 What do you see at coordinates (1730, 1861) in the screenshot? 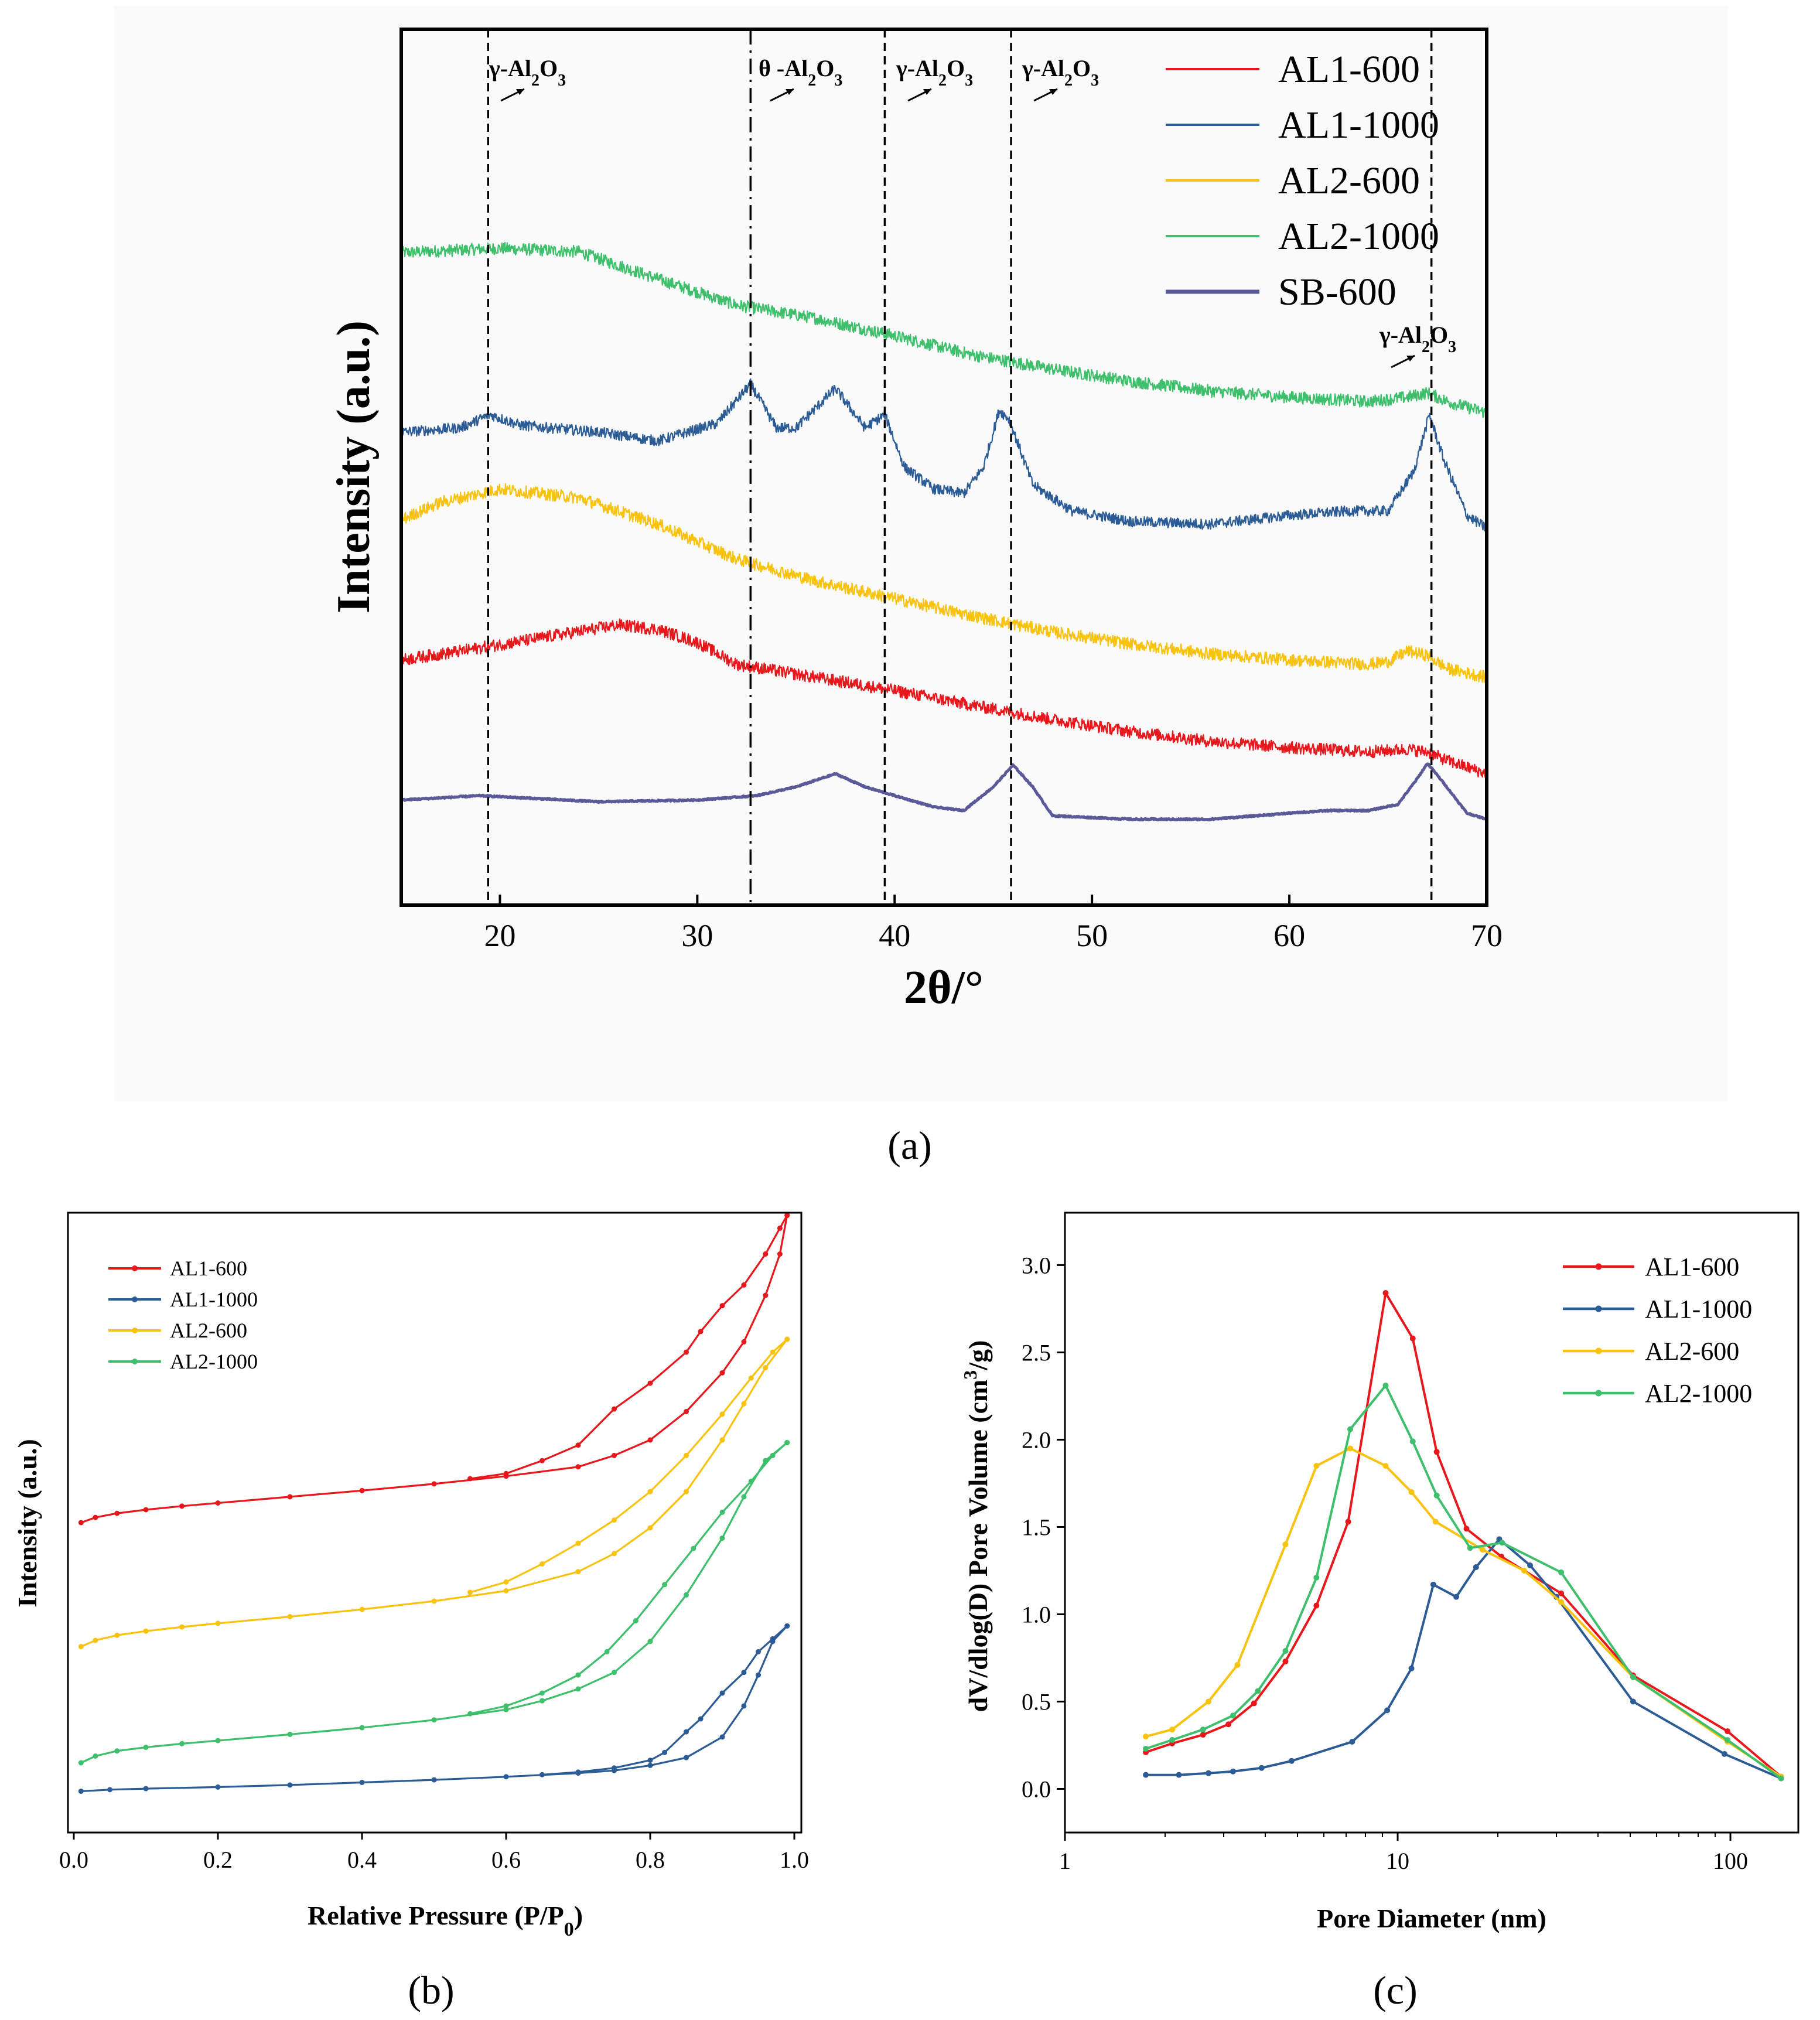
I see `panel-c-x-tick-label: 100` at bounding box center [1730, 1861].